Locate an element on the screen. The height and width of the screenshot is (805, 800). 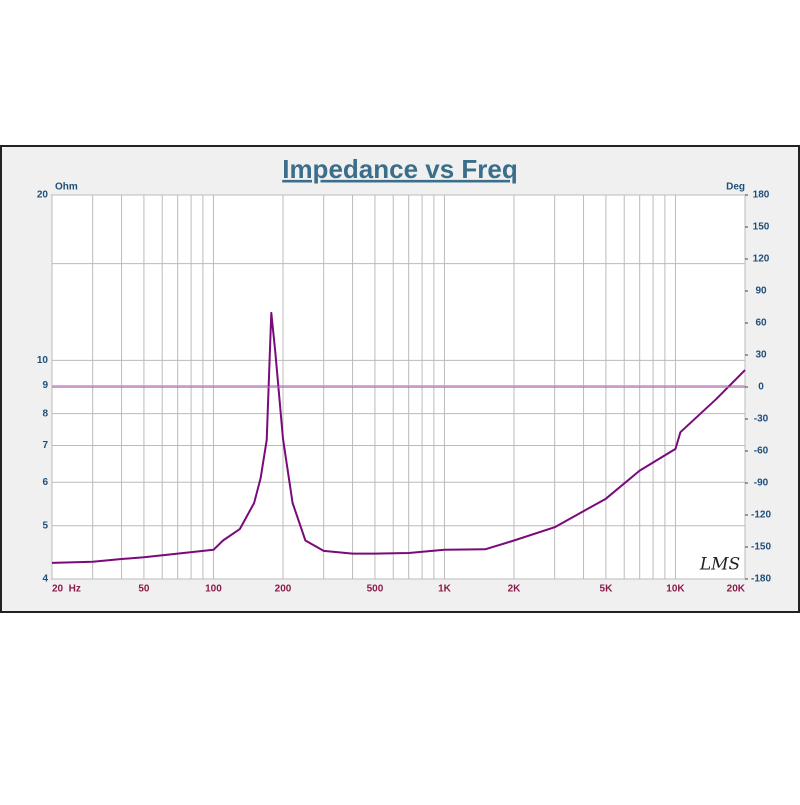
y-tick-label: 8 is located at coordinates (45, 413).